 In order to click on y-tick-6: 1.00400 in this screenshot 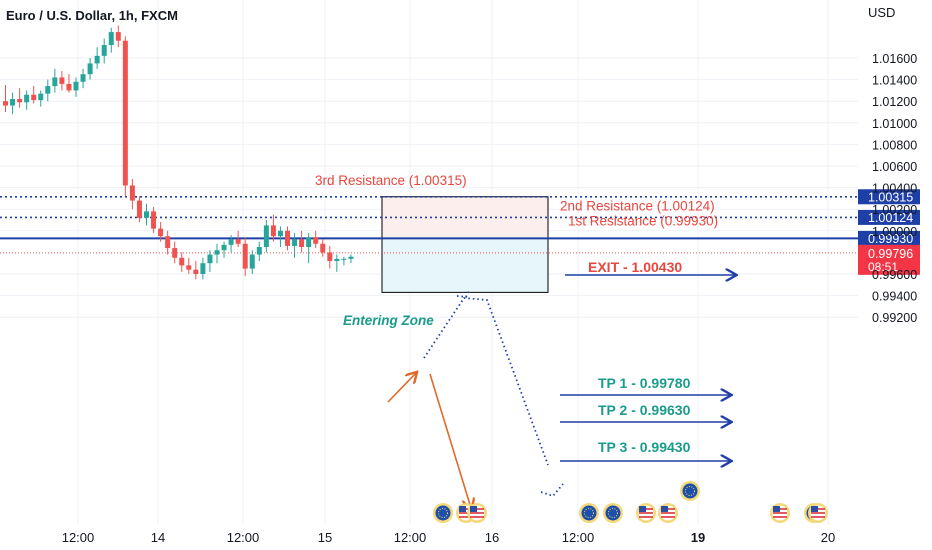, I will do `click(894, 189)`.